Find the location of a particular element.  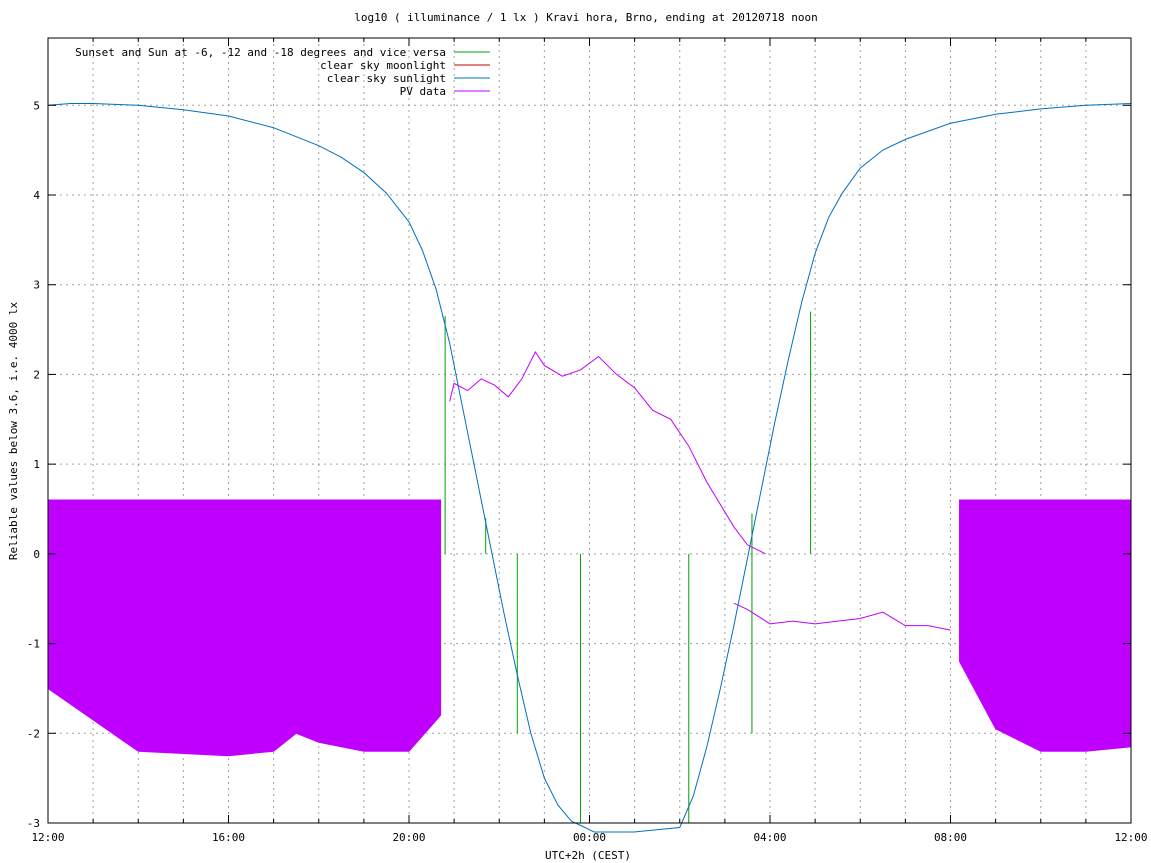

y-axis-label: Reliable values below 3.6, i.e. 4000 lx is located at coordinates (13, 430).